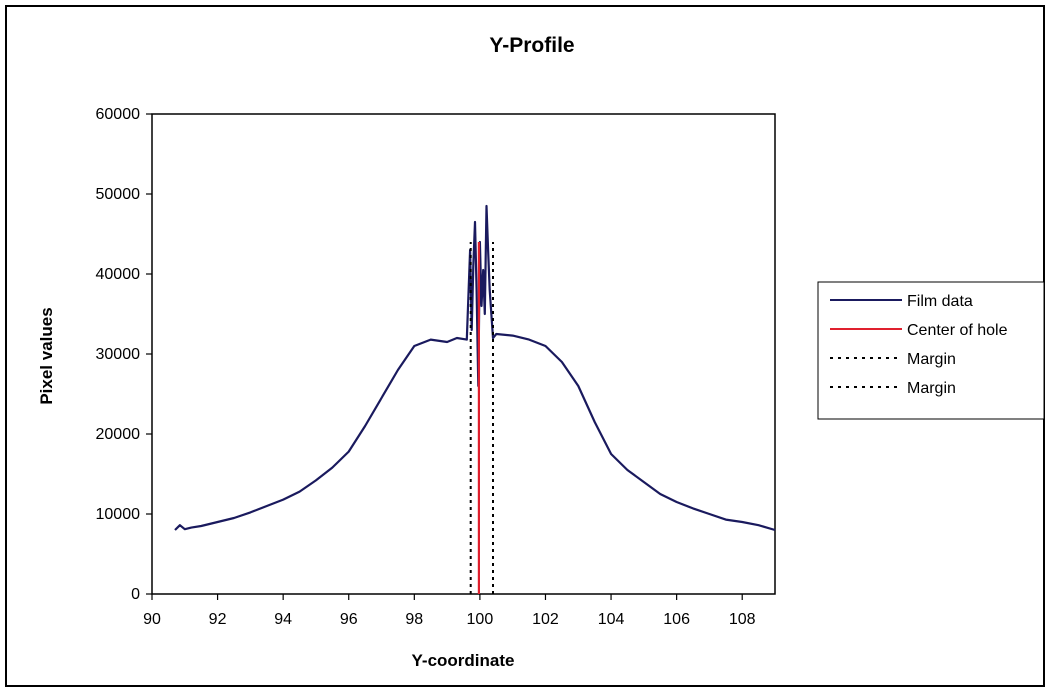  I want to click on y-axis: 0 10000 20000 30000 40000 50000 60000, so click(124, 354).